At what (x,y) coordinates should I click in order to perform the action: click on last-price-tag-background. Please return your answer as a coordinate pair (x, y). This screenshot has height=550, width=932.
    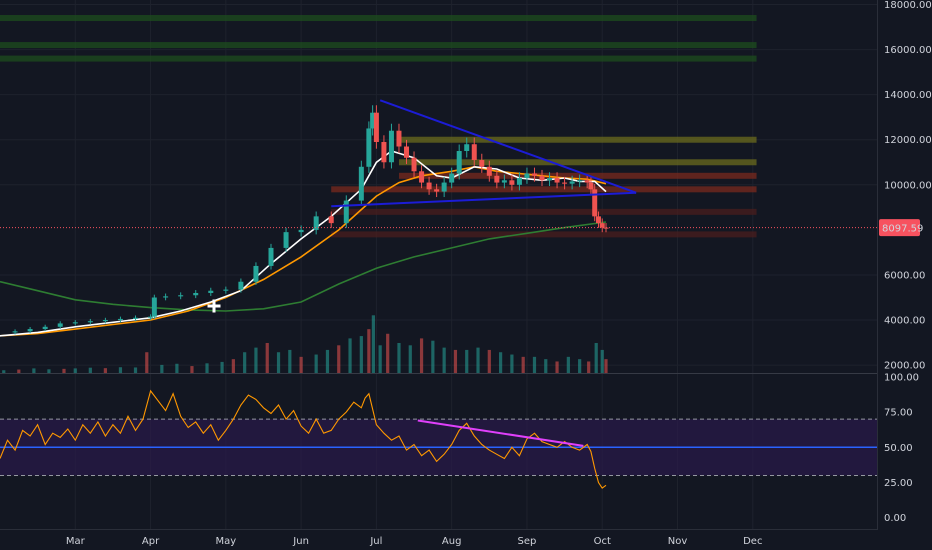
    Looking at the image, I should click on (899, 228).